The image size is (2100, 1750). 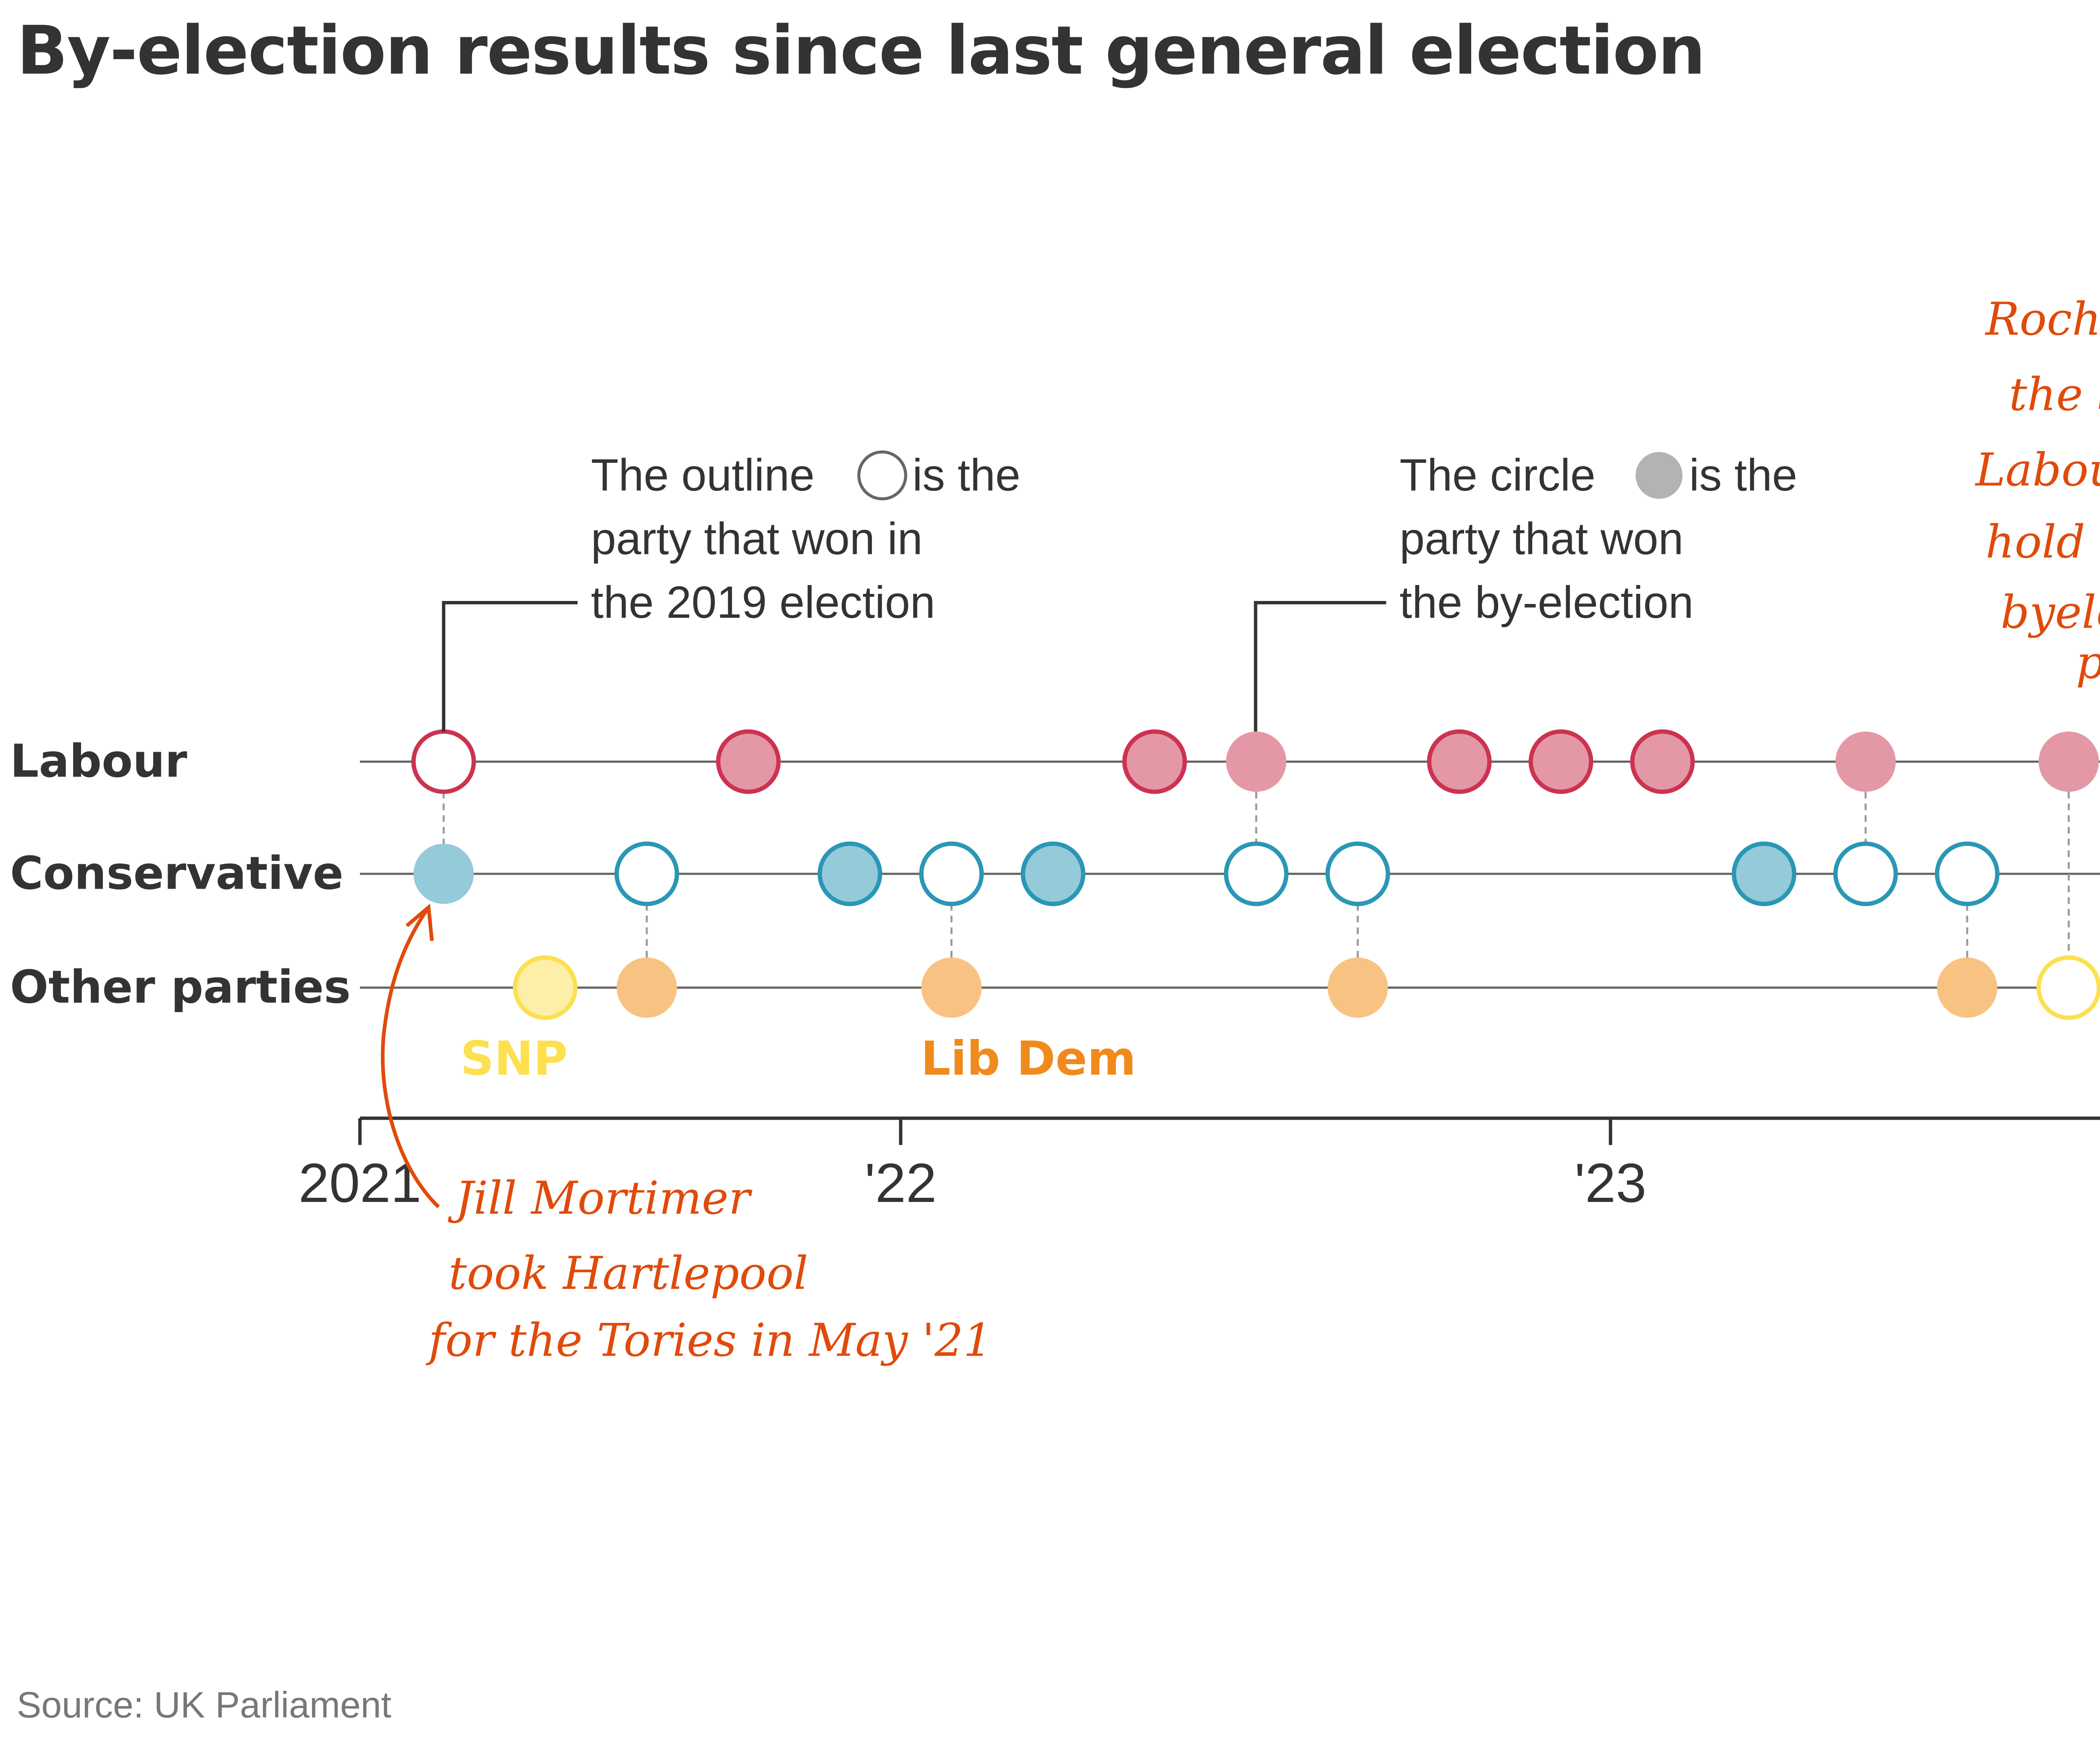 I want to click on x-tick-label: '23, so click(x=1610, y=1183).